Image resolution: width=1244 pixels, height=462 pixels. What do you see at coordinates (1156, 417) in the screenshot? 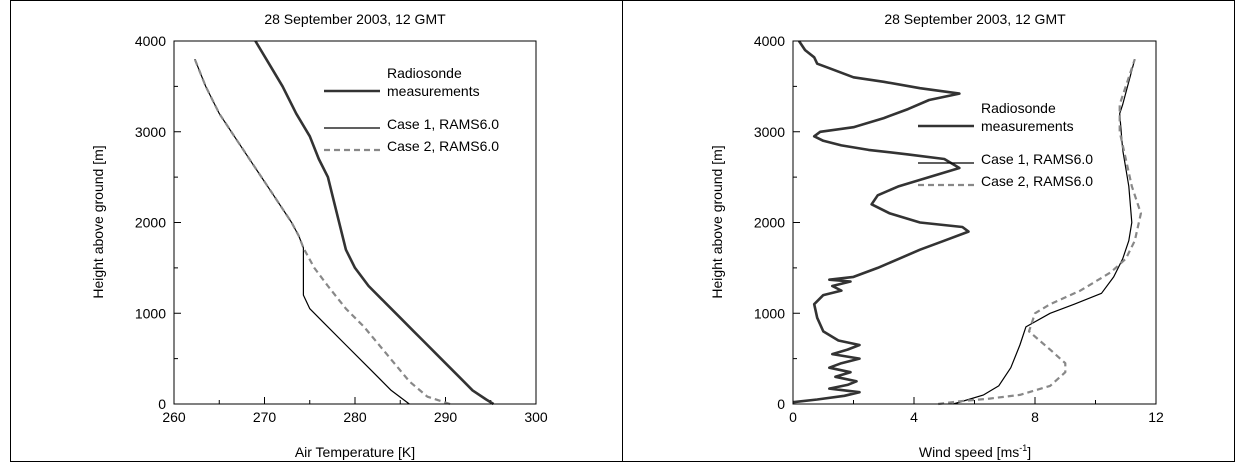
I see `x-tick-label: 12` at bounding box center [1156, 417].